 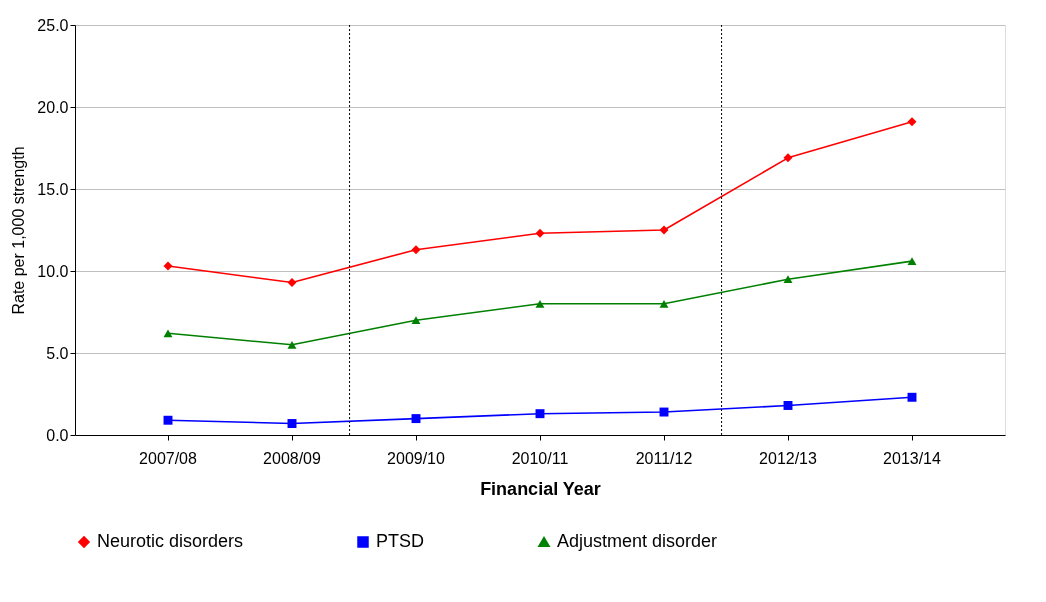 What do you see at coordinates (788, 458) in the screenshot?
I see `x-tick-label: 2012/13` at bounding box center [788, 458].